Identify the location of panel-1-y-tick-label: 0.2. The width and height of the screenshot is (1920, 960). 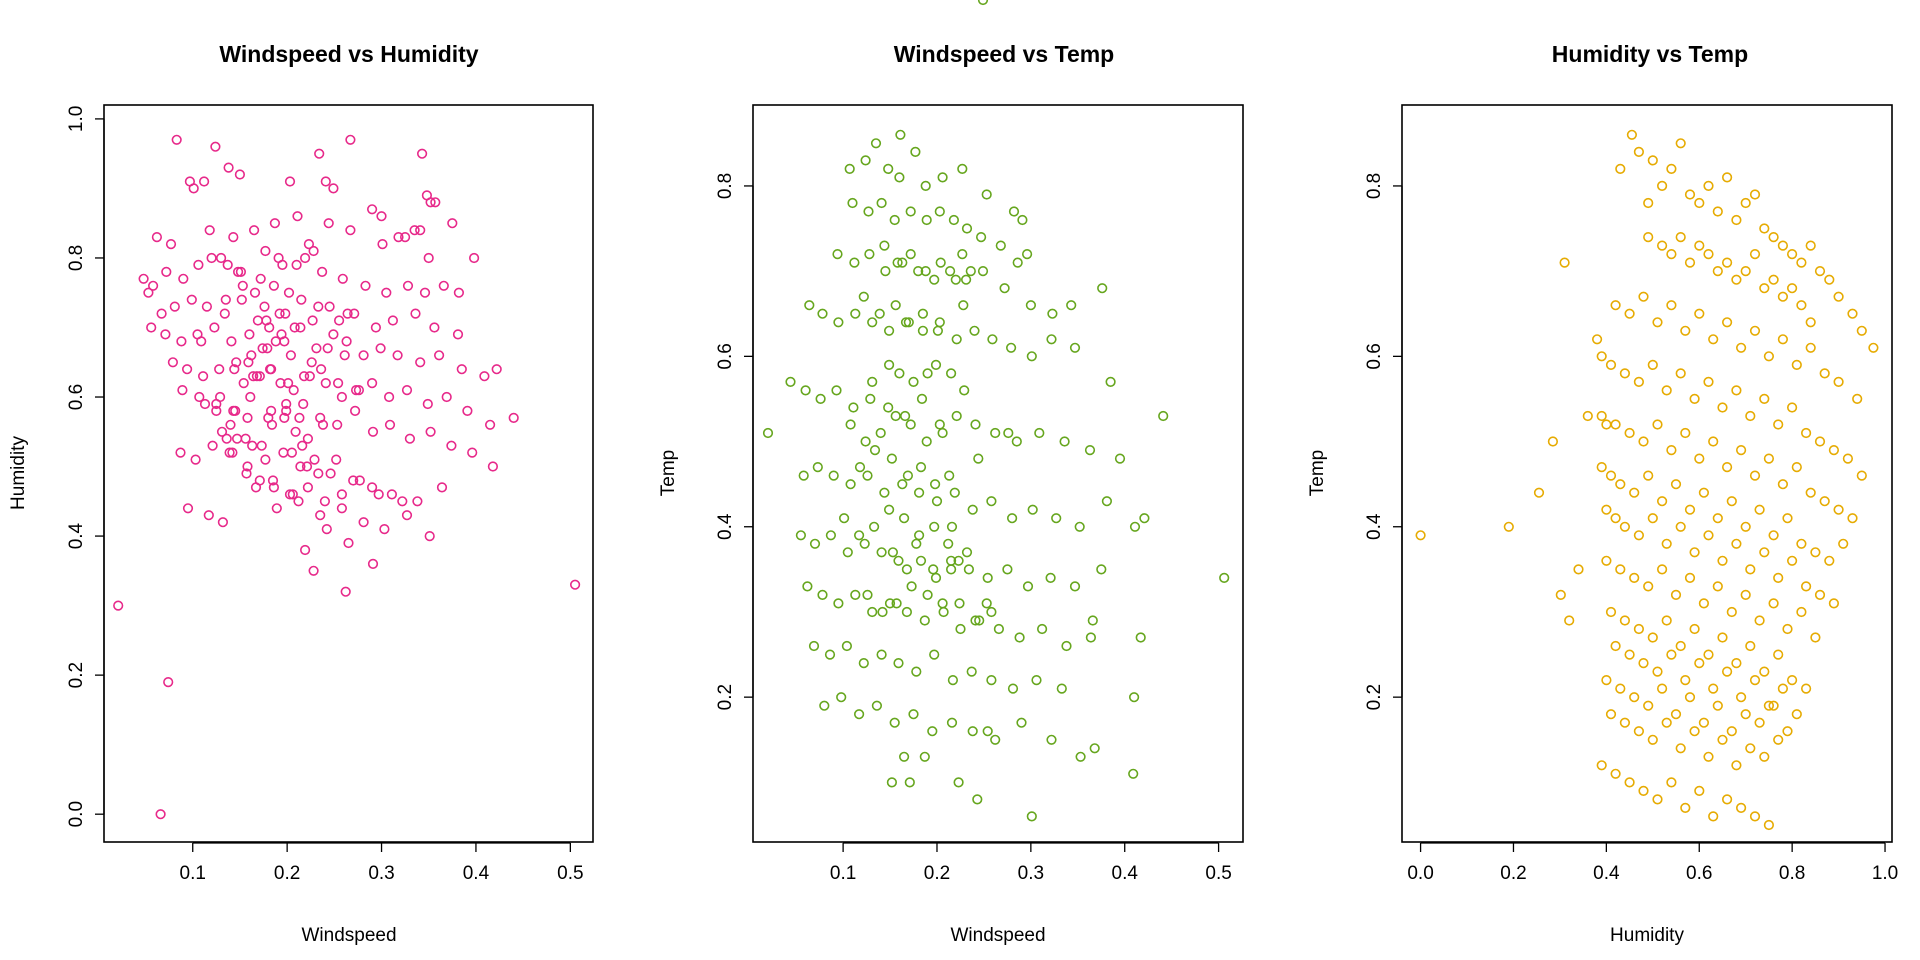
(76, 675).